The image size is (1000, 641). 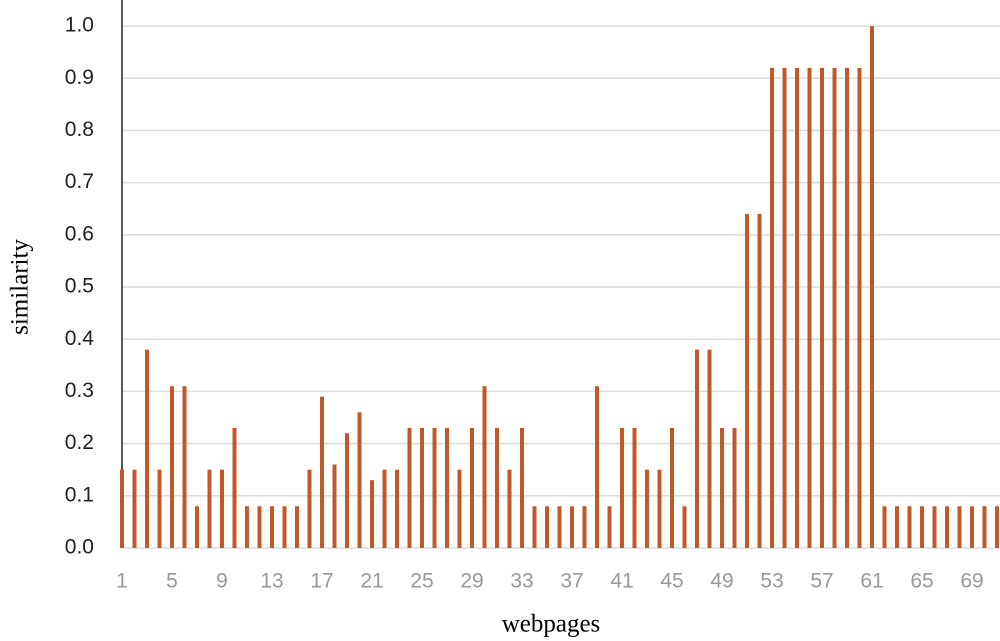 What do you see at coordinates (621, 581) in the screenshot?
I see `x-tick-label: 41` at bounding box center [621, 581].